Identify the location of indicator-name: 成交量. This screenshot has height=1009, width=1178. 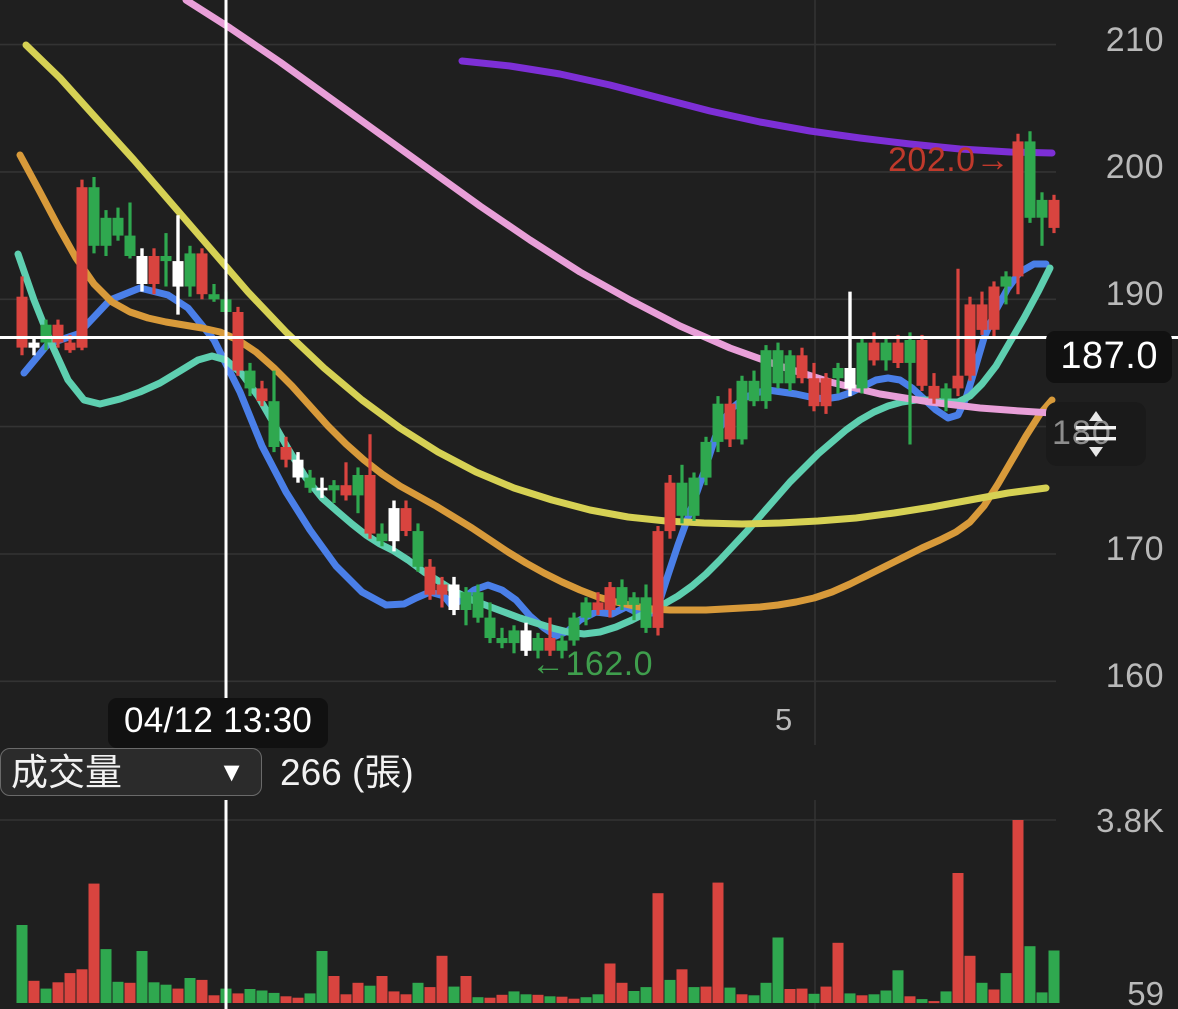
(66, 772).